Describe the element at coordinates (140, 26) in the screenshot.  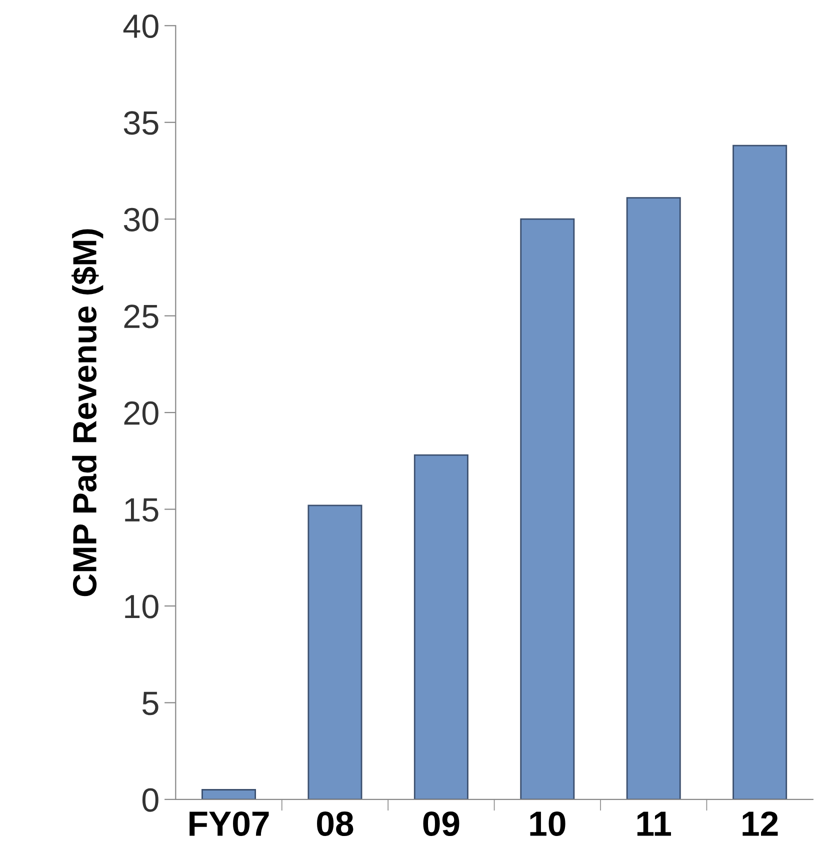
I see `y-tick-label: 40` at that location.